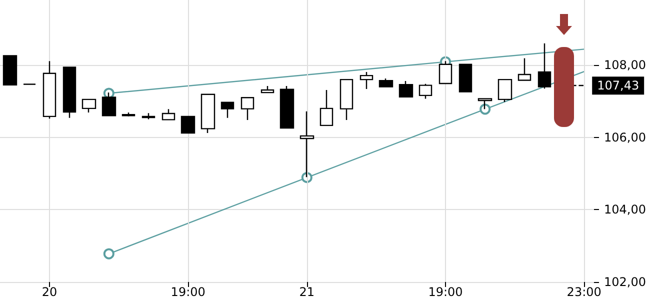  I want to click on y-tick-label: 102,00, so click(625, 282).